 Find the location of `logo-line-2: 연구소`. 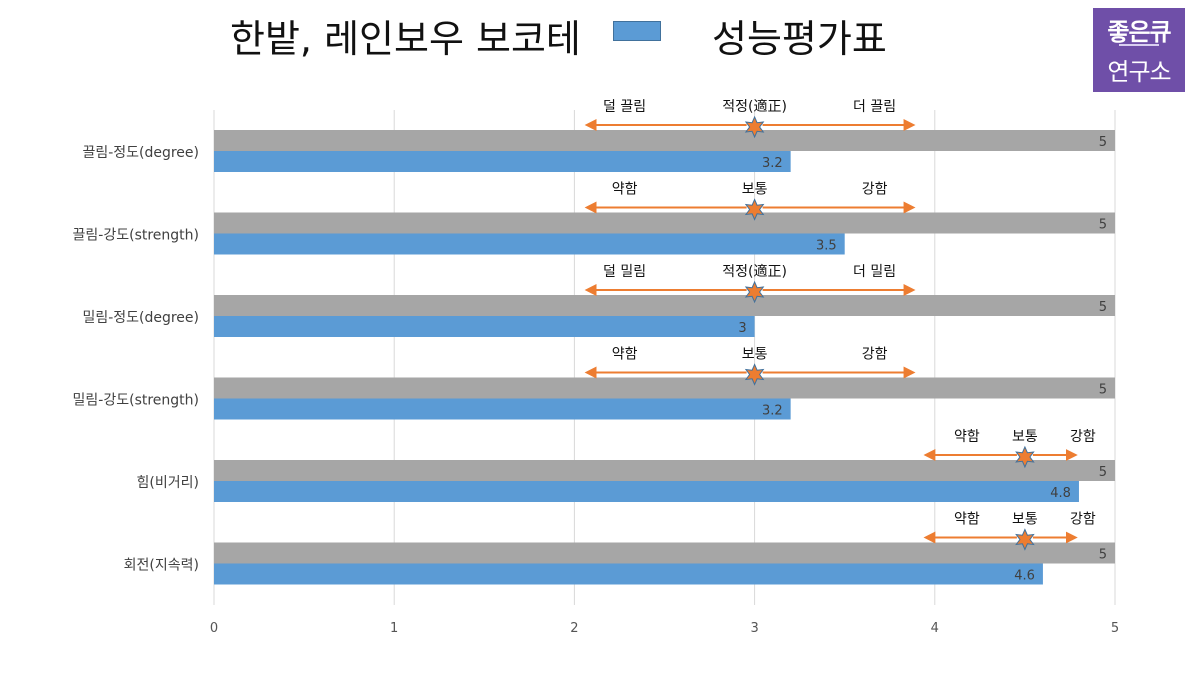

logo-line-2: 연구소 is located at coordinates (1139, 72).